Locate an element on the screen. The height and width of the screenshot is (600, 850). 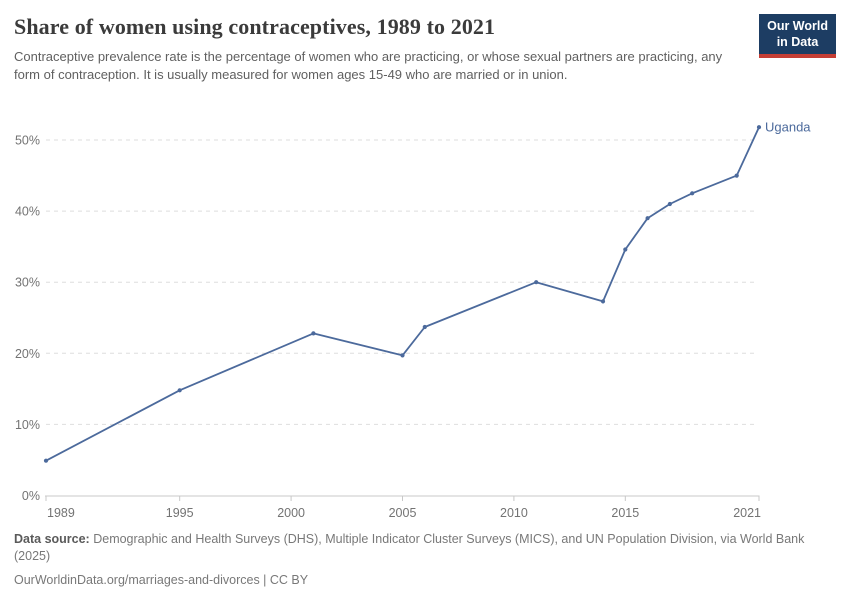
y-axis-label-0: 0% is located at coordinates (31, 496).